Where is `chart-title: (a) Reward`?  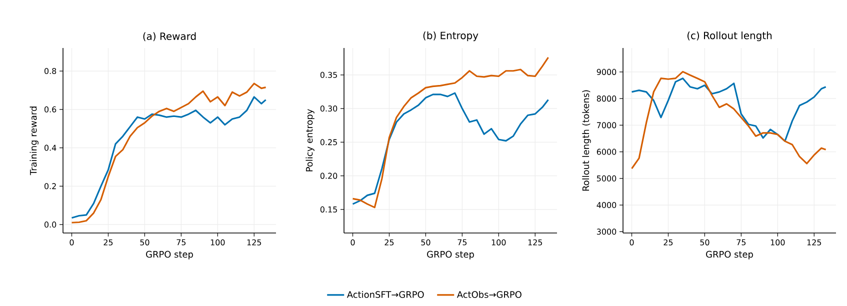 chart-title: (a) Reward is located at coordinates (169, 37).